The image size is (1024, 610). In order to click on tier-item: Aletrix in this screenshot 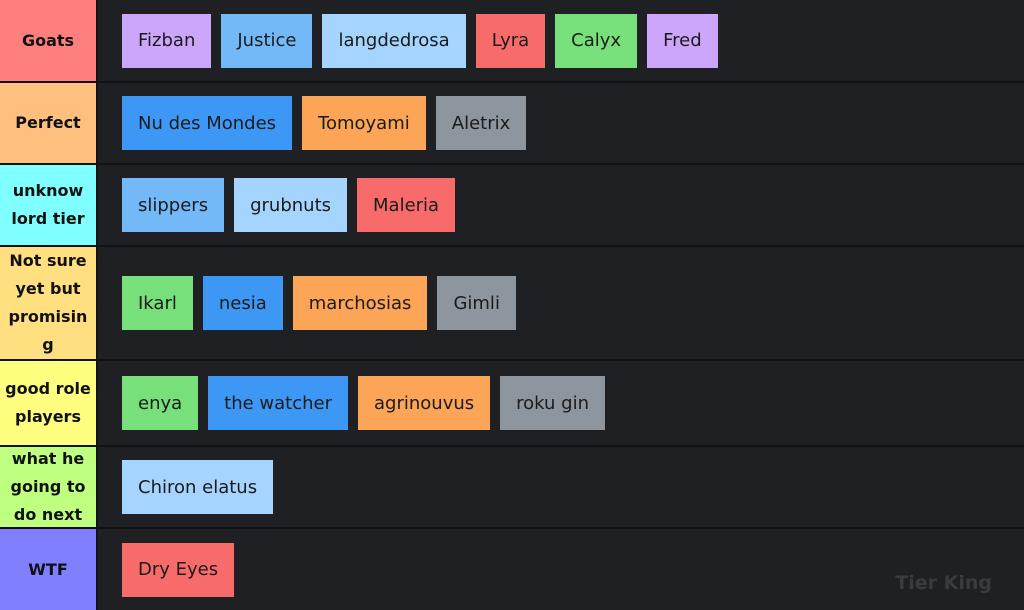, I will do `click(481, 123)`.